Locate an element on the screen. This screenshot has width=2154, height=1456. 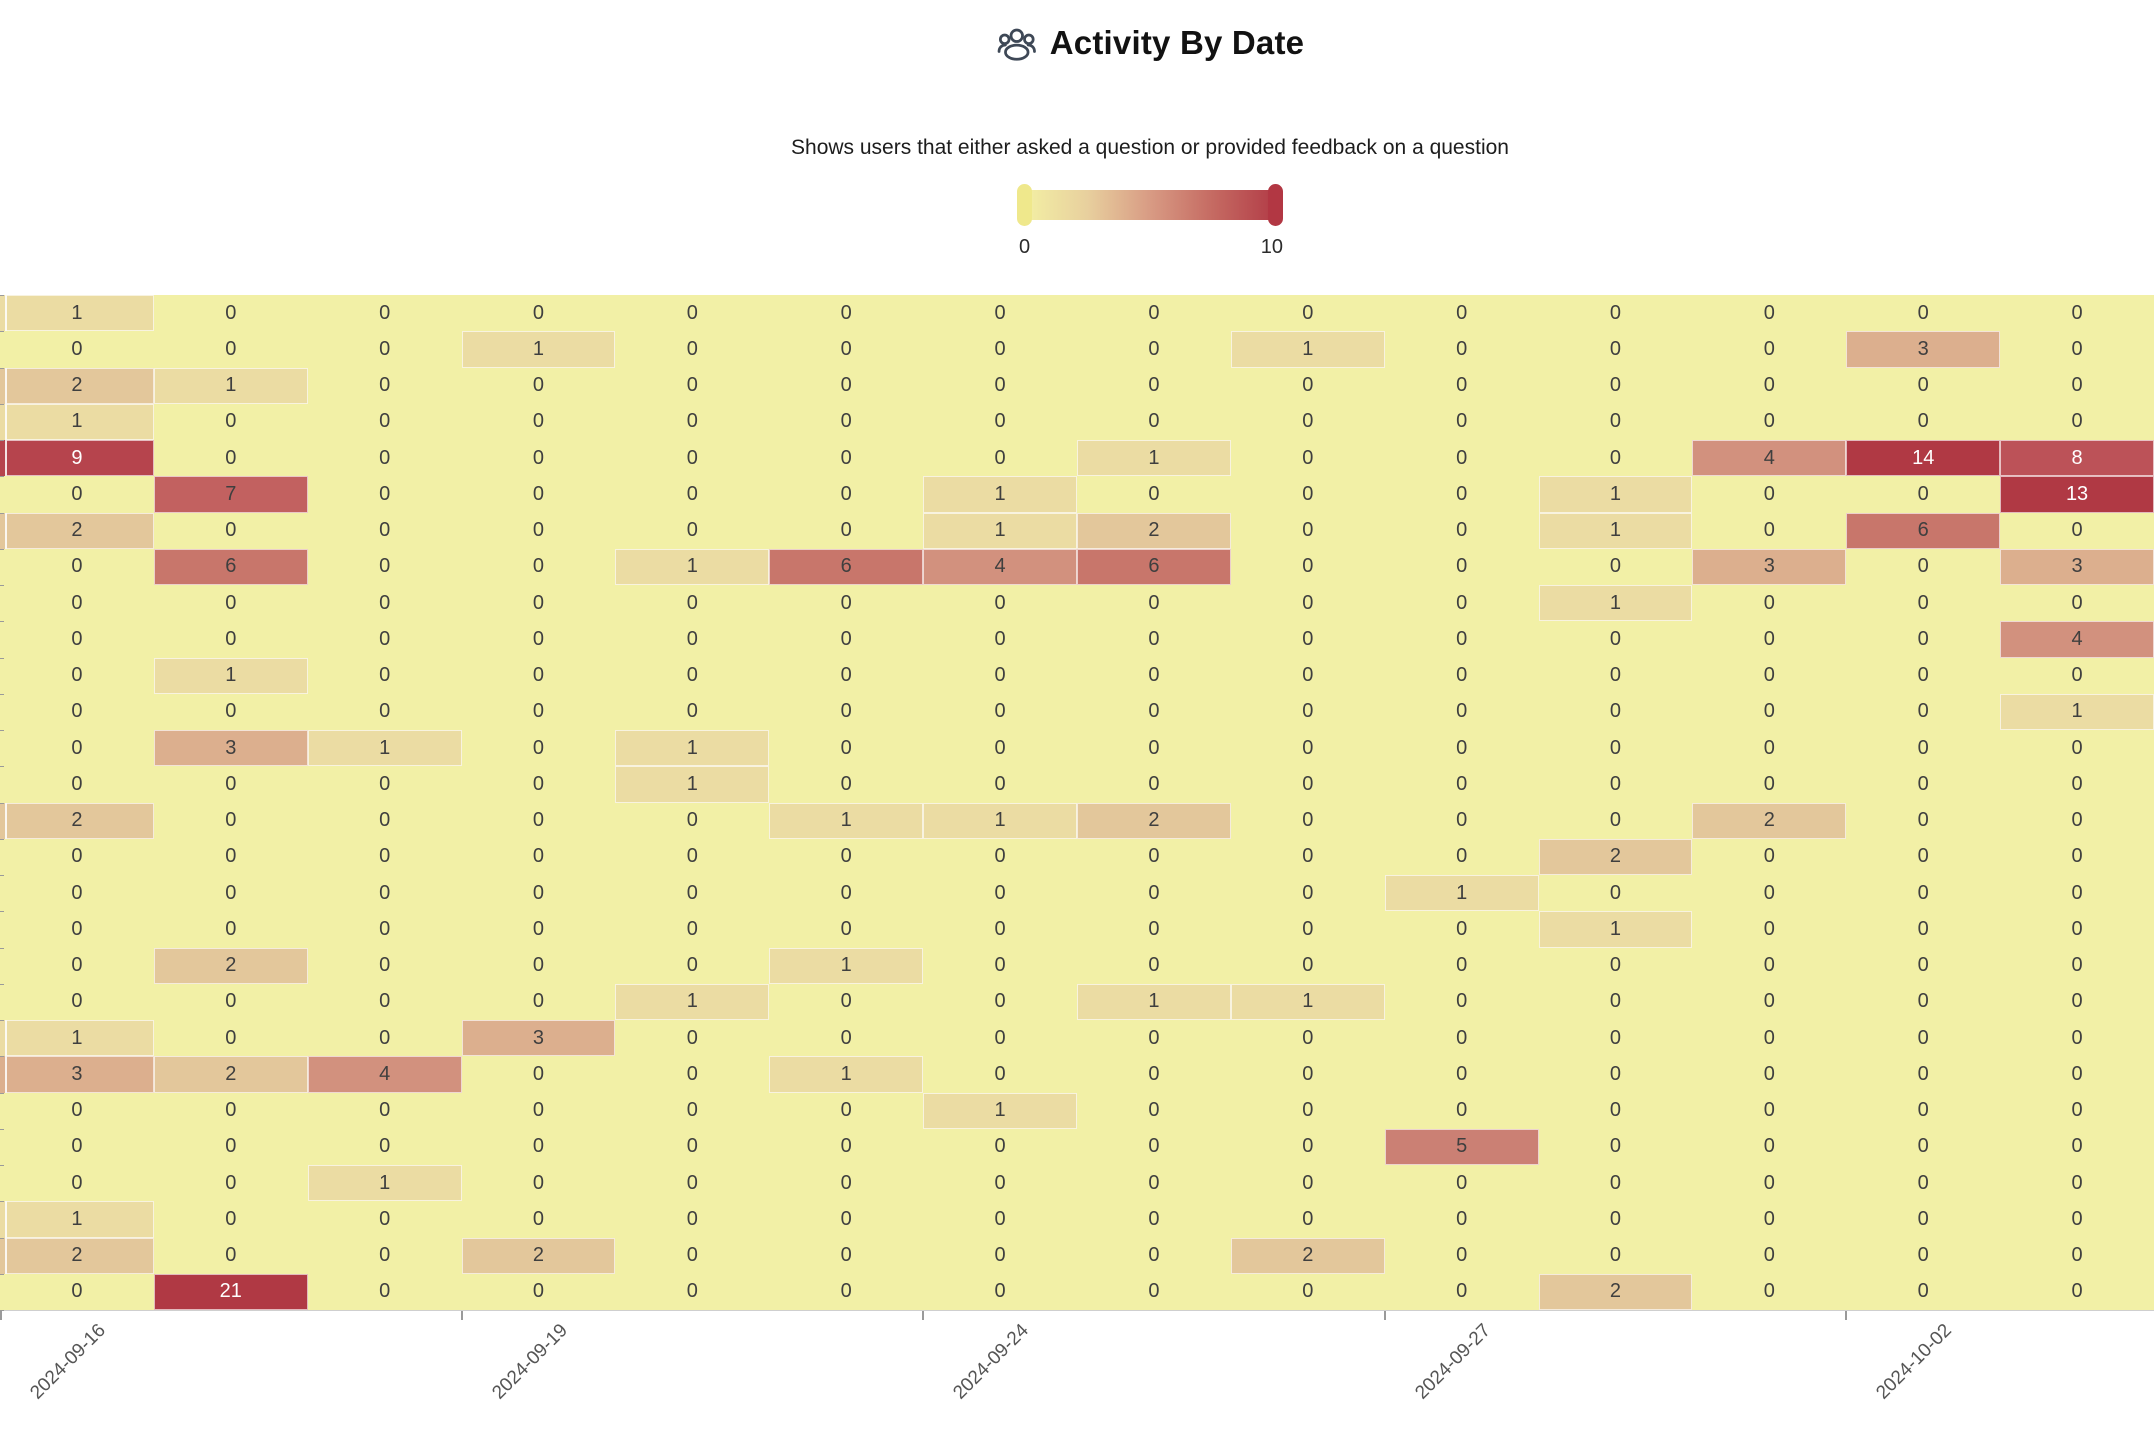
heatmap-cell: 7 is located at coordinates (230, 494).